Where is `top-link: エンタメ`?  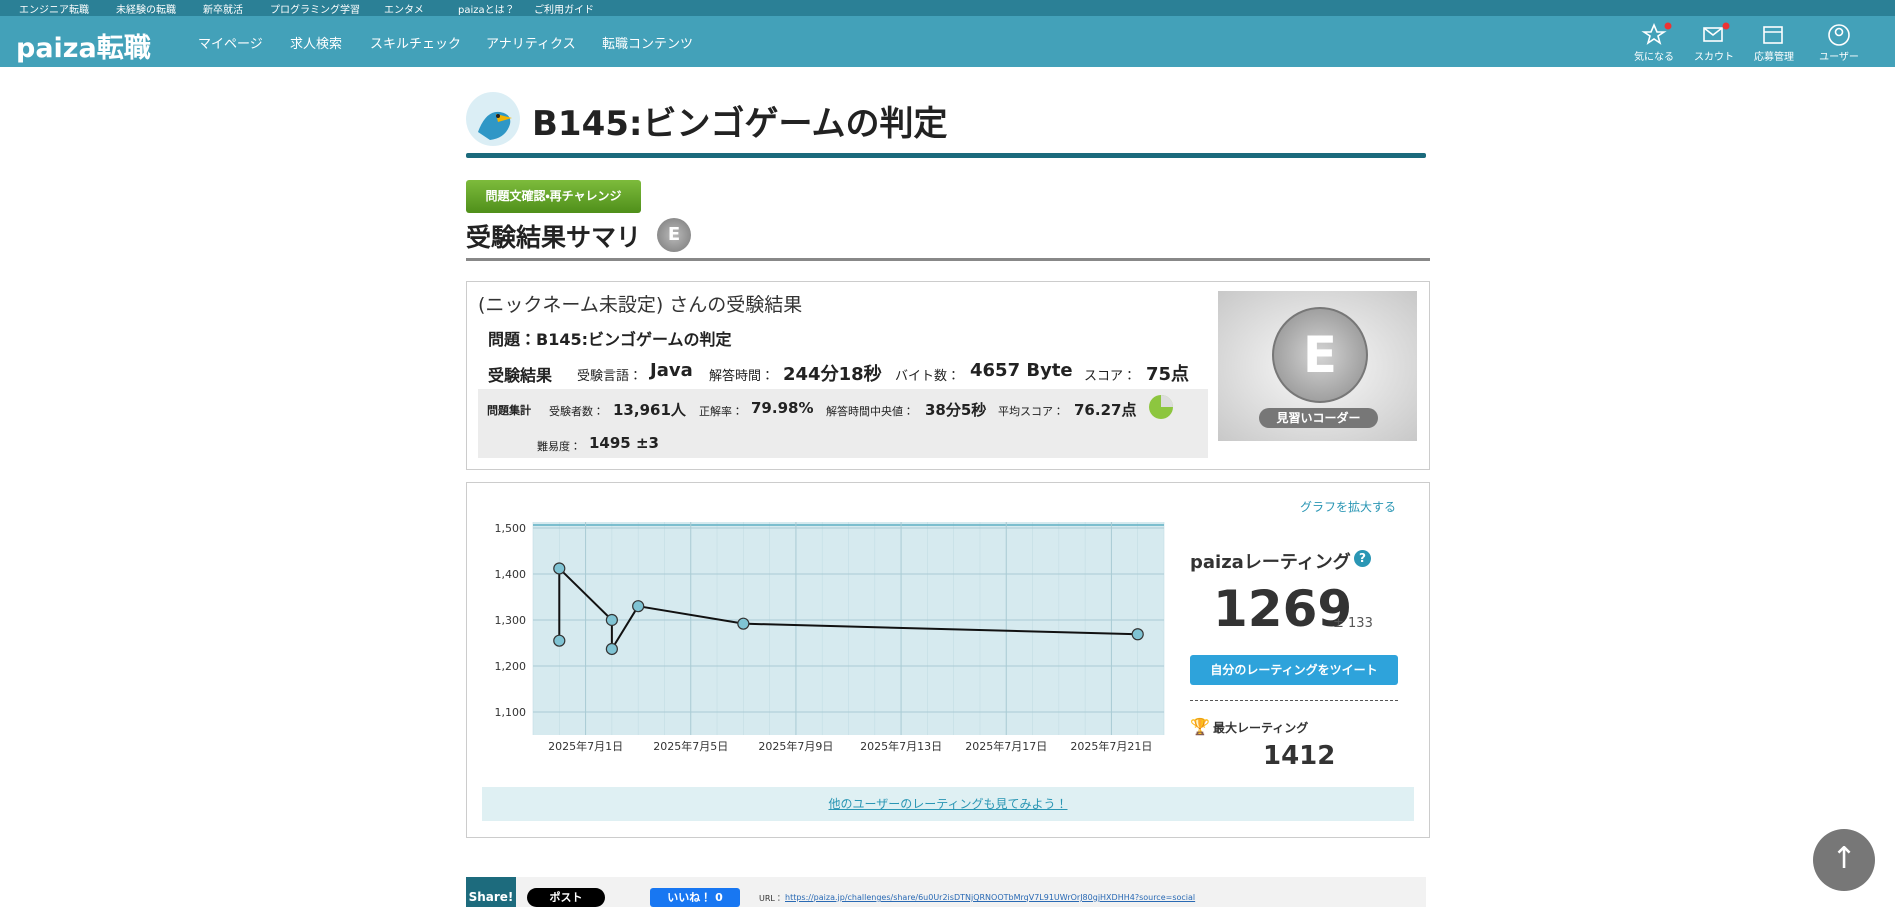
top-link: エンタメ is located at coordinates (404, 10).